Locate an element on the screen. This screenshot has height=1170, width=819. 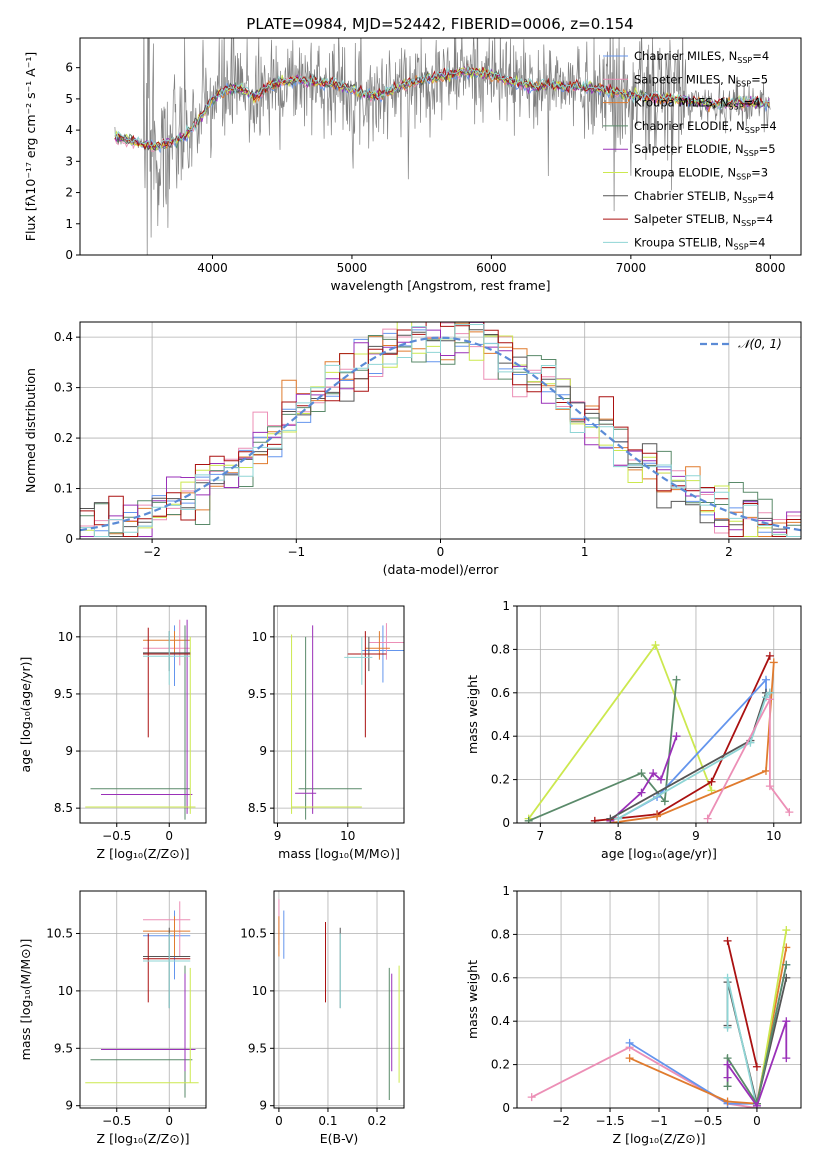
x-tick-label: 7 is located at coordinates (541, 836).